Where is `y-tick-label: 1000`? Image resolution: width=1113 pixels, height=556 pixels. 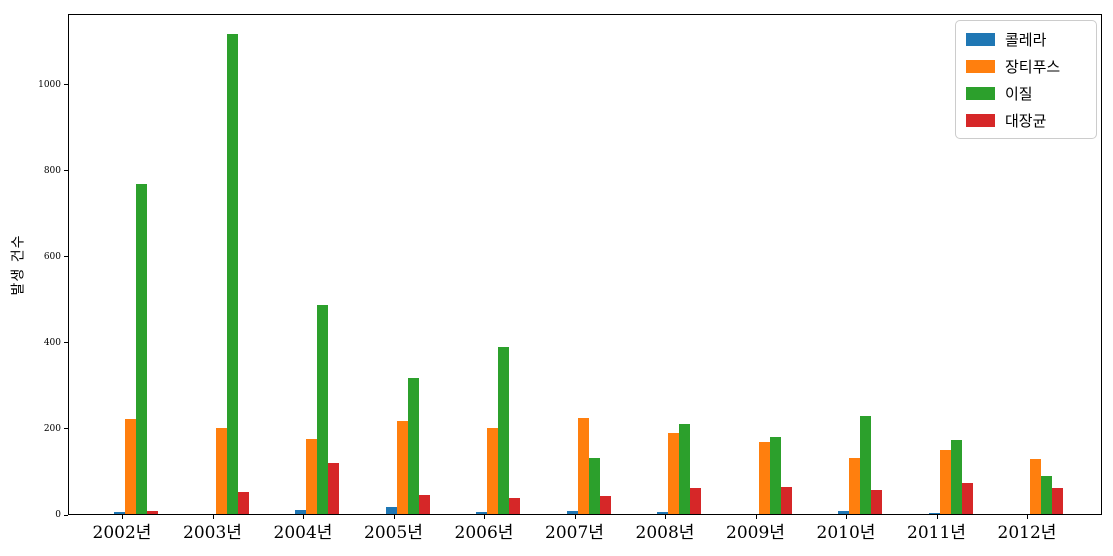 y-tick-label: 1000 is located at coordinates (49, 84).